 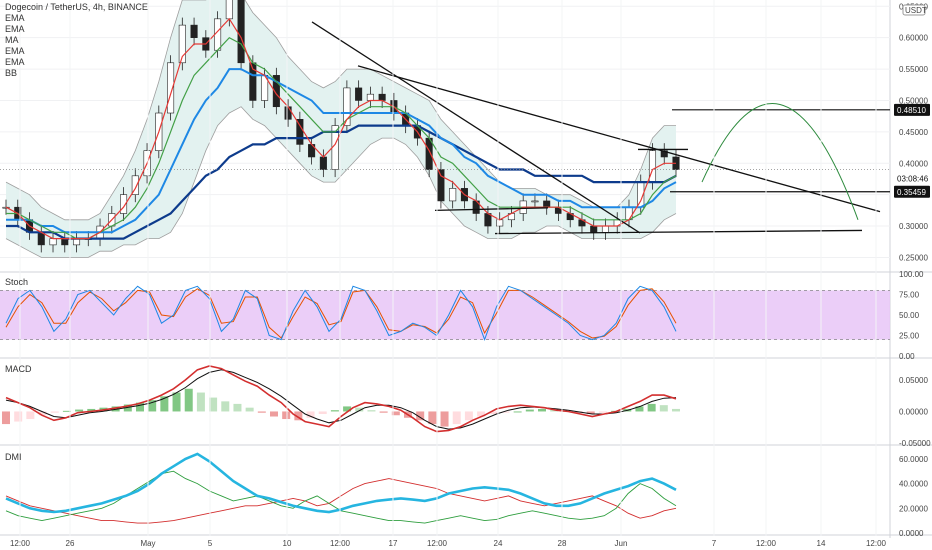 What do you see at coordinates (912, 178) in the screenshot?
I see `countdown-tag-bg` at bounding box center [912, 178].